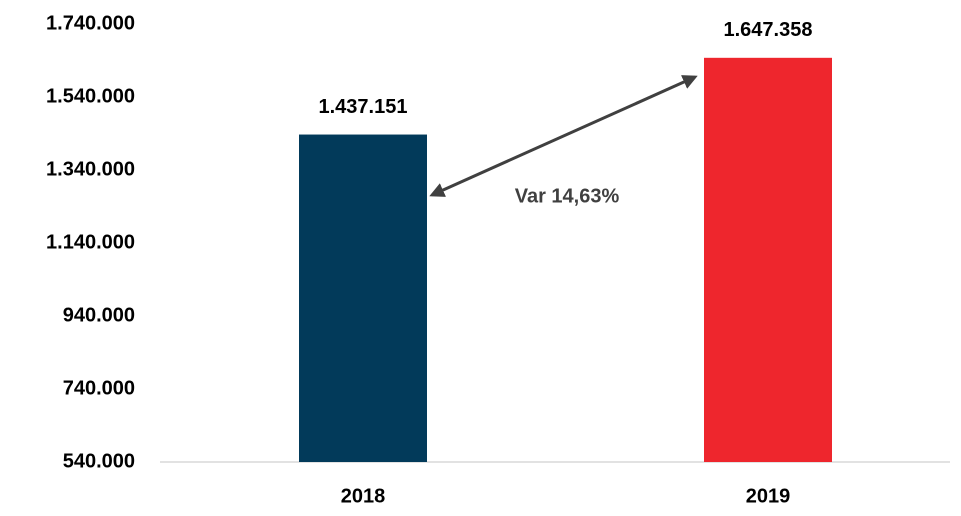 This screenshot has height=516, width=961. What do you see at coordinates (90, 23) in the screenshot?
I see `y-tick-label: 1.740.000` at bounding box center [90, 23].